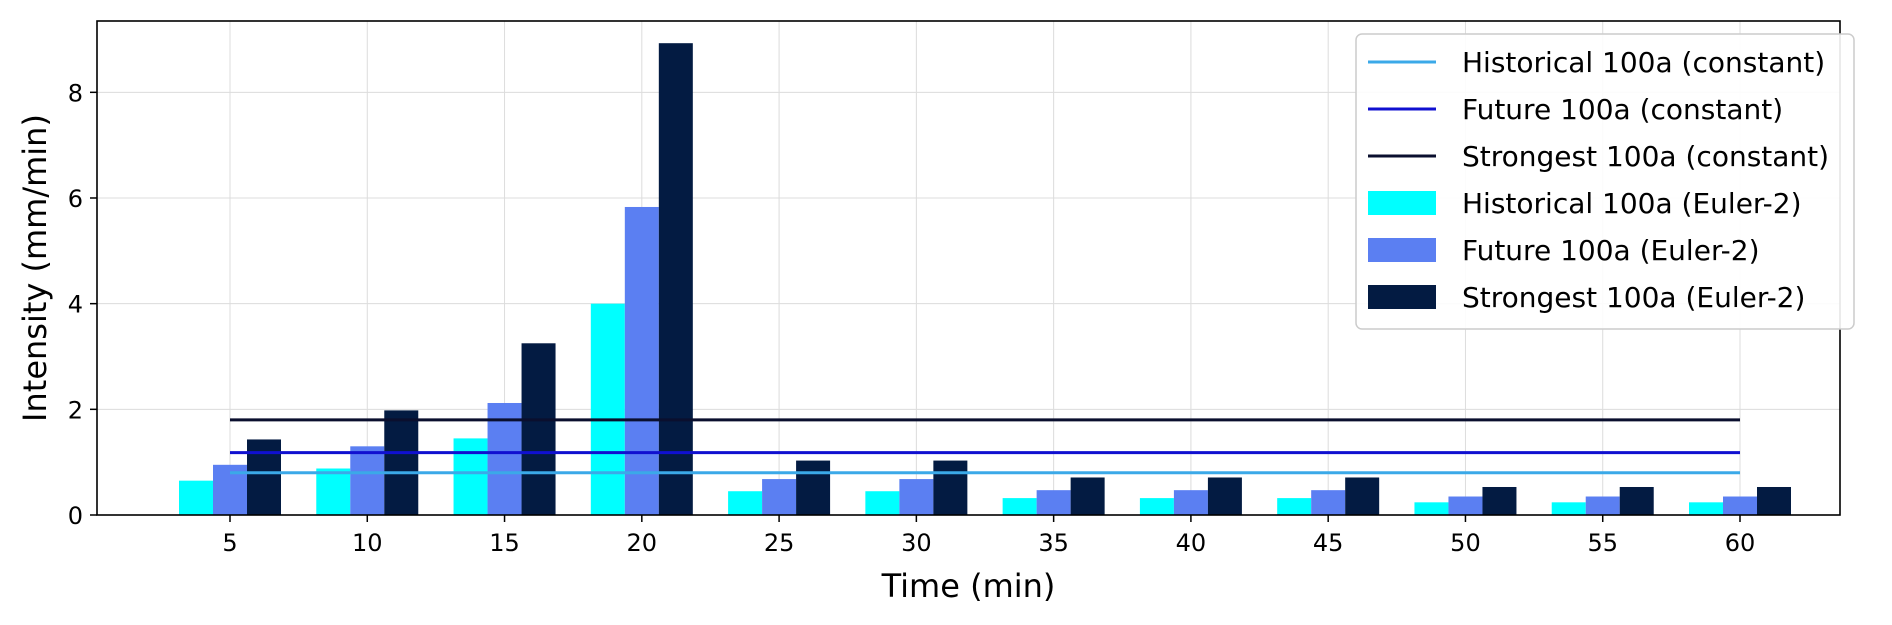  Describe the element at coordinates (504, 543) in the screenshot. I see `x-tick-label: 15` at that location.